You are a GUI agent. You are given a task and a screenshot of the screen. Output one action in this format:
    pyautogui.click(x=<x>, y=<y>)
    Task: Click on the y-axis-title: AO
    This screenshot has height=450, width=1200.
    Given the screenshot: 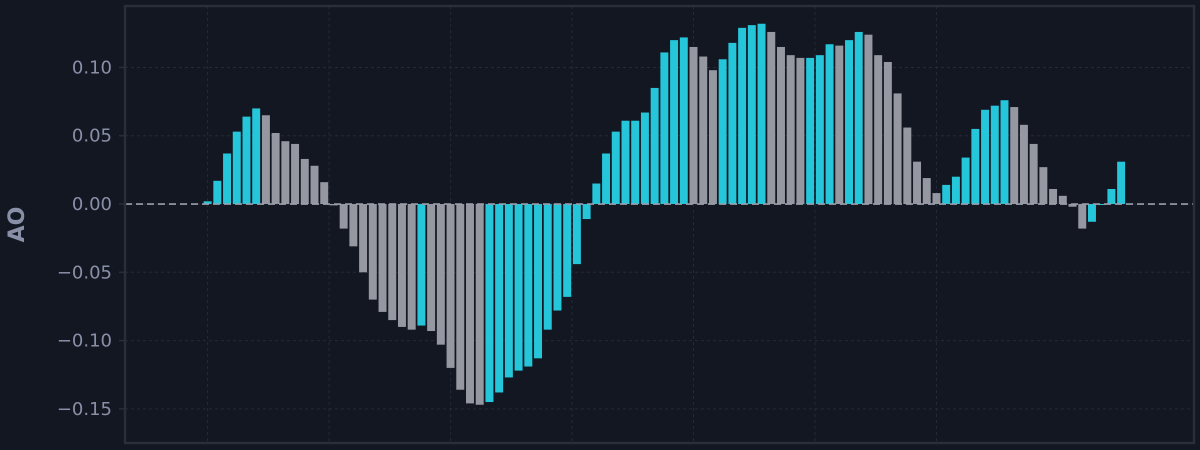 What is the action you would take?
    pyautogui.click(x=17, y=225)
    